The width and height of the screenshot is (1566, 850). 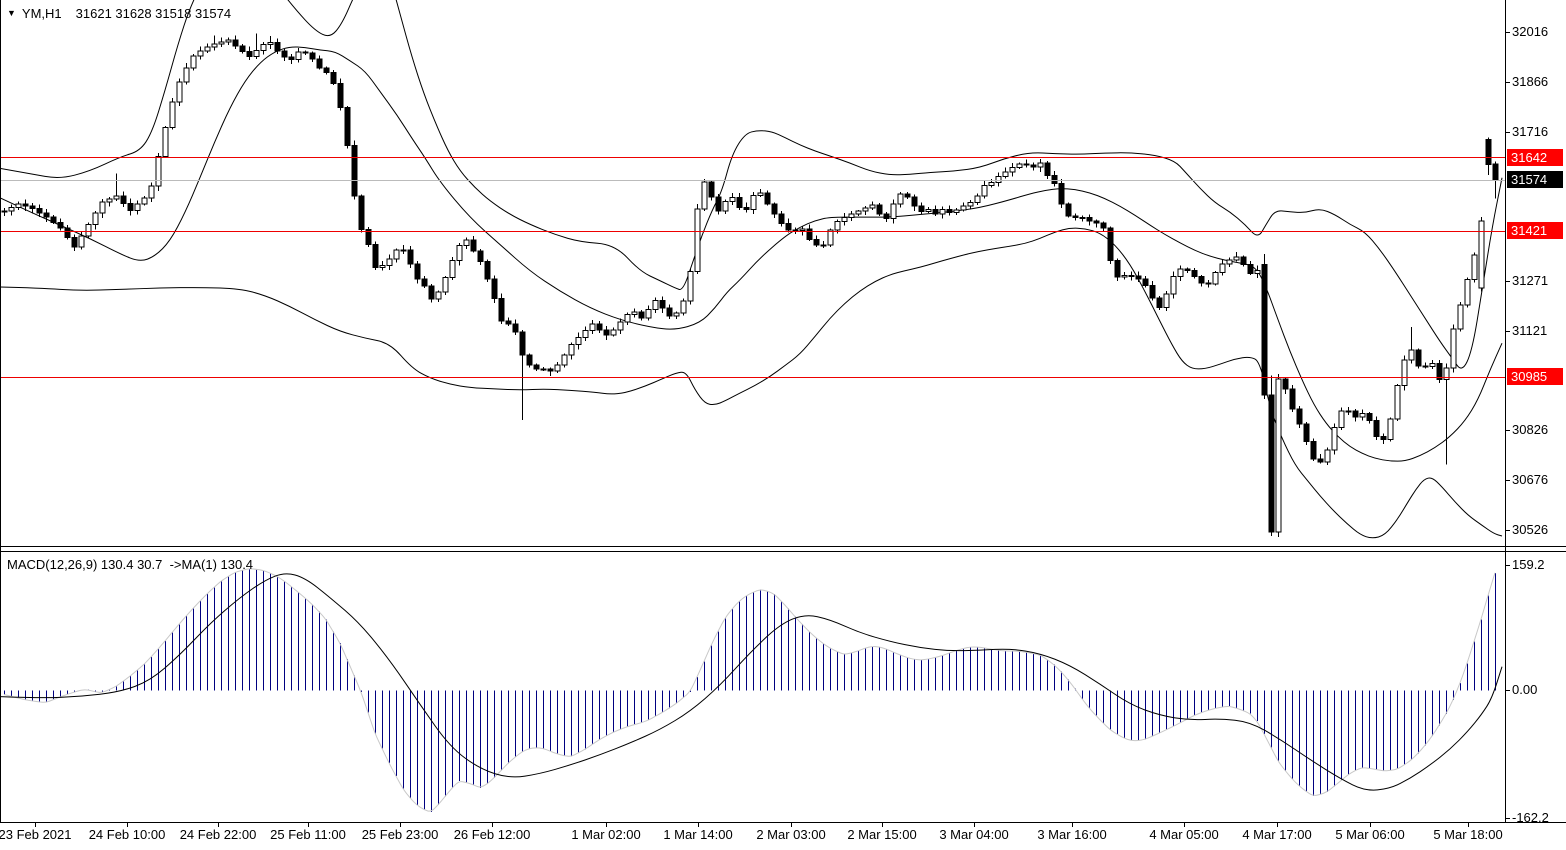 What do you see at coordinates (1468, 834) in the screenshot?
I see `time-axis-label: 5 Mar 18:00` at bounding box center [1468, 834].